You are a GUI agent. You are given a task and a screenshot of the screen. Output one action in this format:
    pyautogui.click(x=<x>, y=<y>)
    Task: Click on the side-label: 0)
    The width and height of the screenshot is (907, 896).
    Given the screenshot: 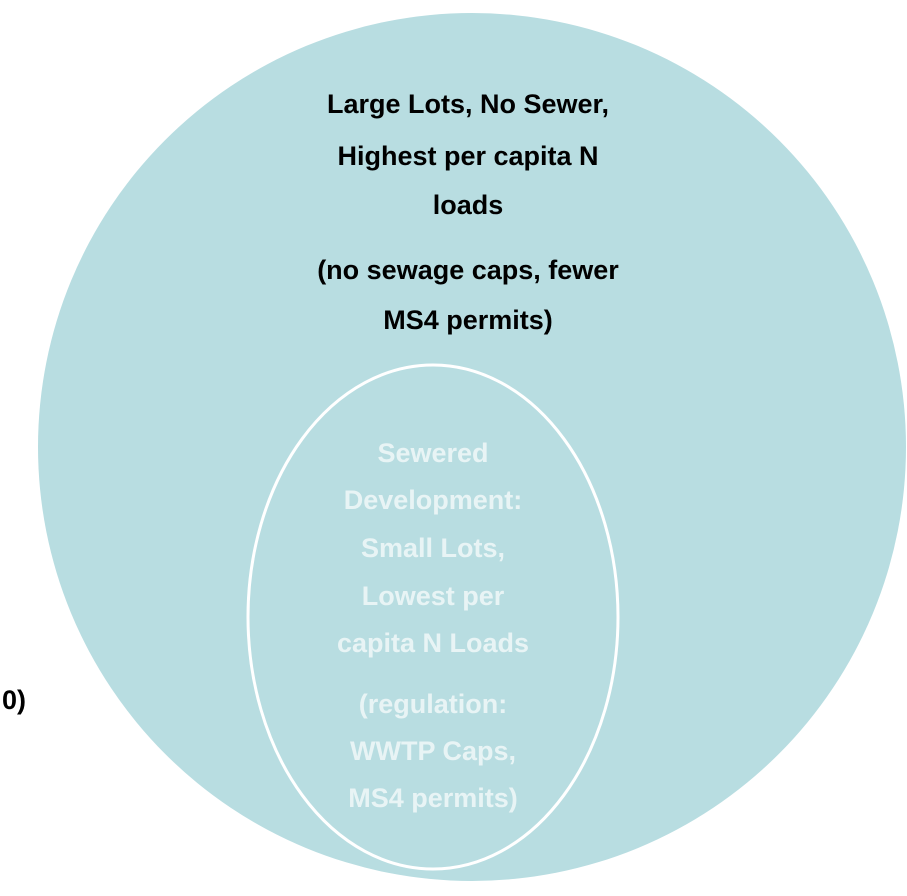 What is the action you would take?
    pyautogui.click(x=14, y=700)
    